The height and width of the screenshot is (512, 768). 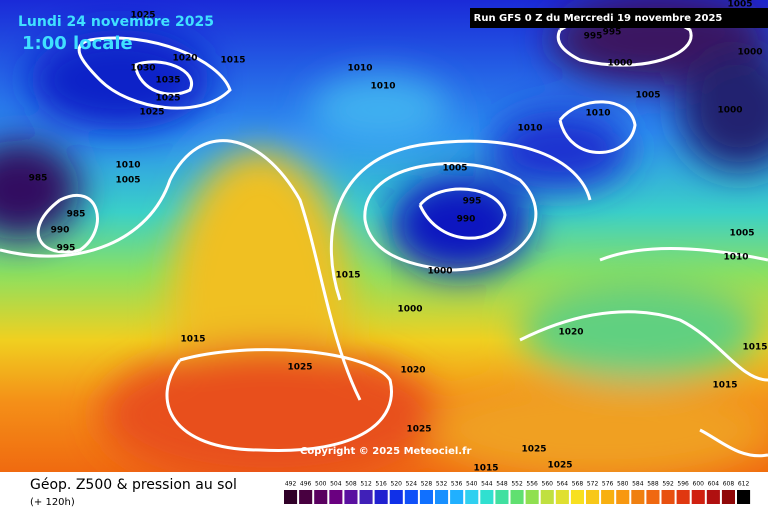 What do you see at coordinates (608, 484) in the screenshot?
I see `scale-label: 576` at bounding box center [608, 484].